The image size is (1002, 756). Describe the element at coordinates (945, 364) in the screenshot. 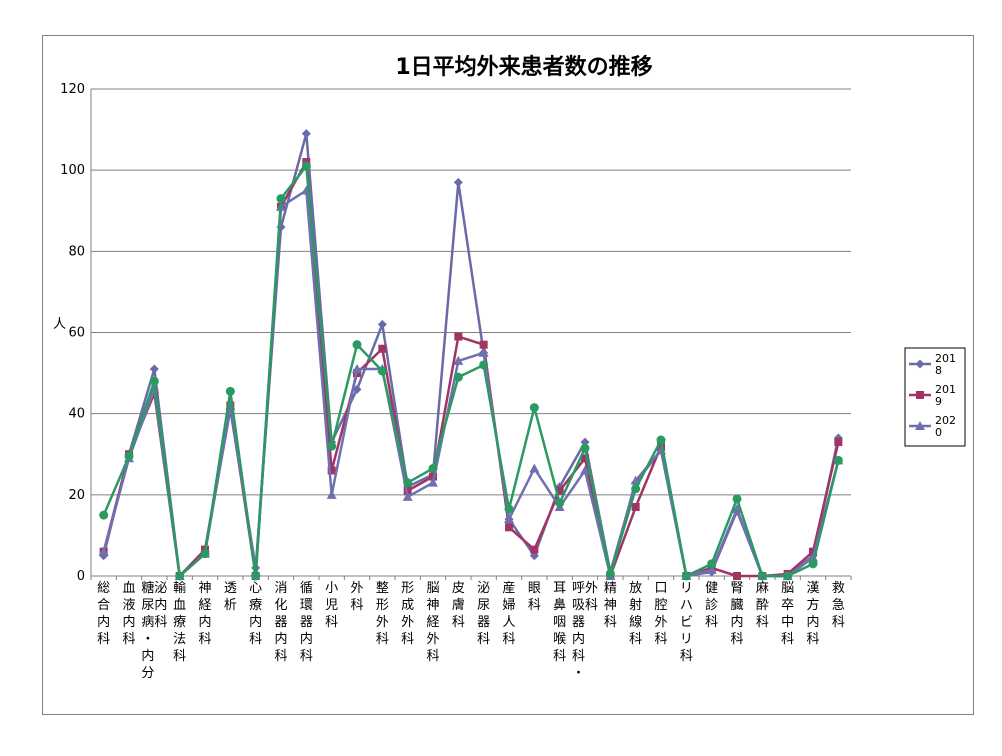

I see `legend-entry: 201 8` at that location.